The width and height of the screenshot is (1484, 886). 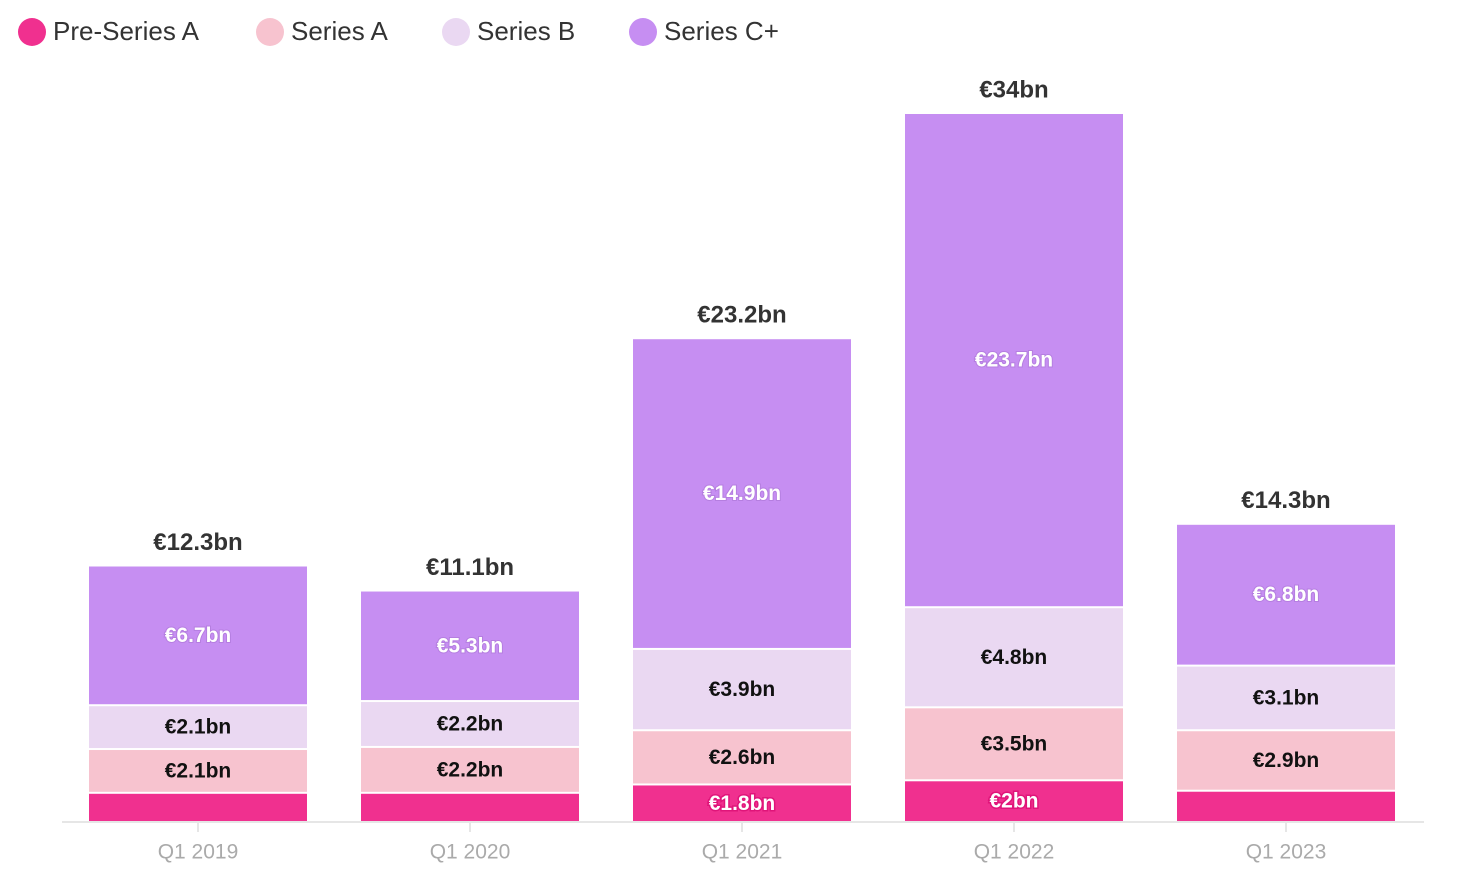 I want to click on value-label: €2.9bn, so click(x=1286, y=760).